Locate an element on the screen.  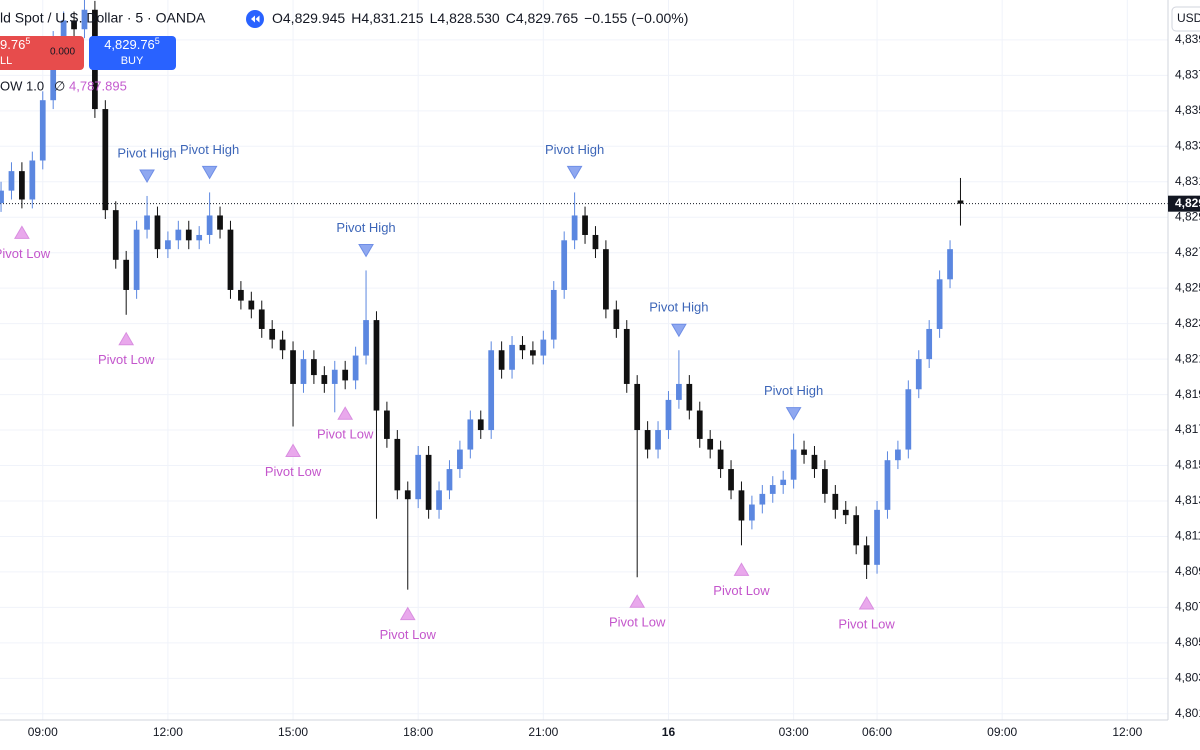
spread: 0.000 is located at coordinates (62, 52).